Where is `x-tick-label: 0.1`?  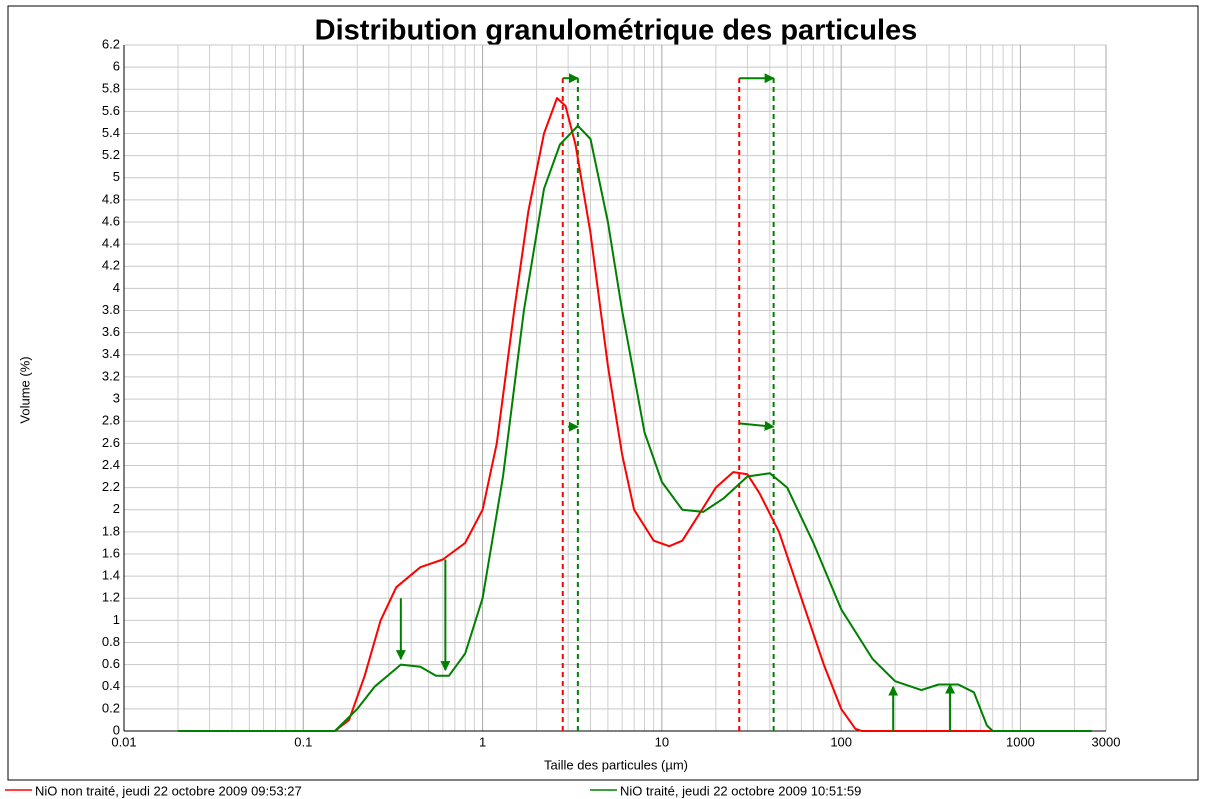 x-tick-label: 0.1 is located at coordinates (303, 741).